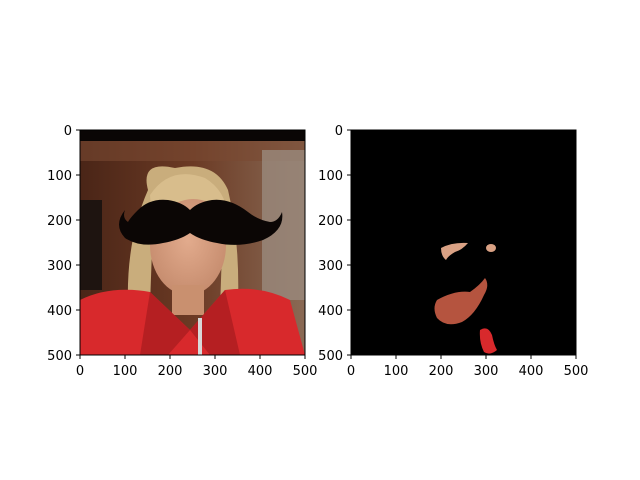 Image resolution: width=640 pixels, height=480 pixels. Describe the element at coordinates (488, 341) in the screenshot. I see `jacket-region` at that location.